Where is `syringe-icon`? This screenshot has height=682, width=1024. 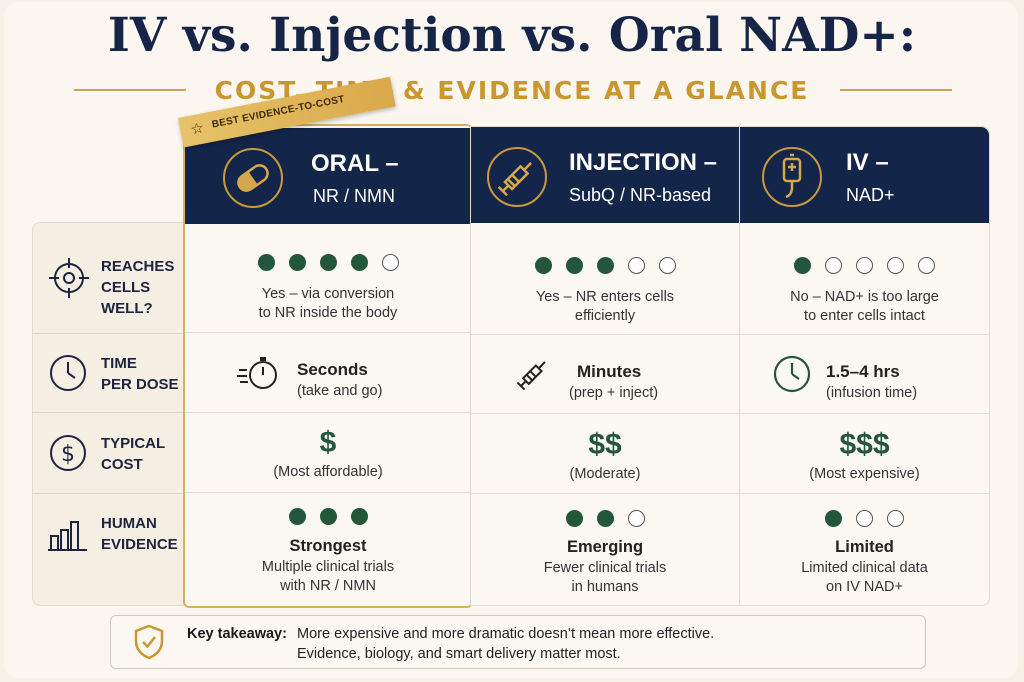 syringe-icon is located at coordinates (533, 376).